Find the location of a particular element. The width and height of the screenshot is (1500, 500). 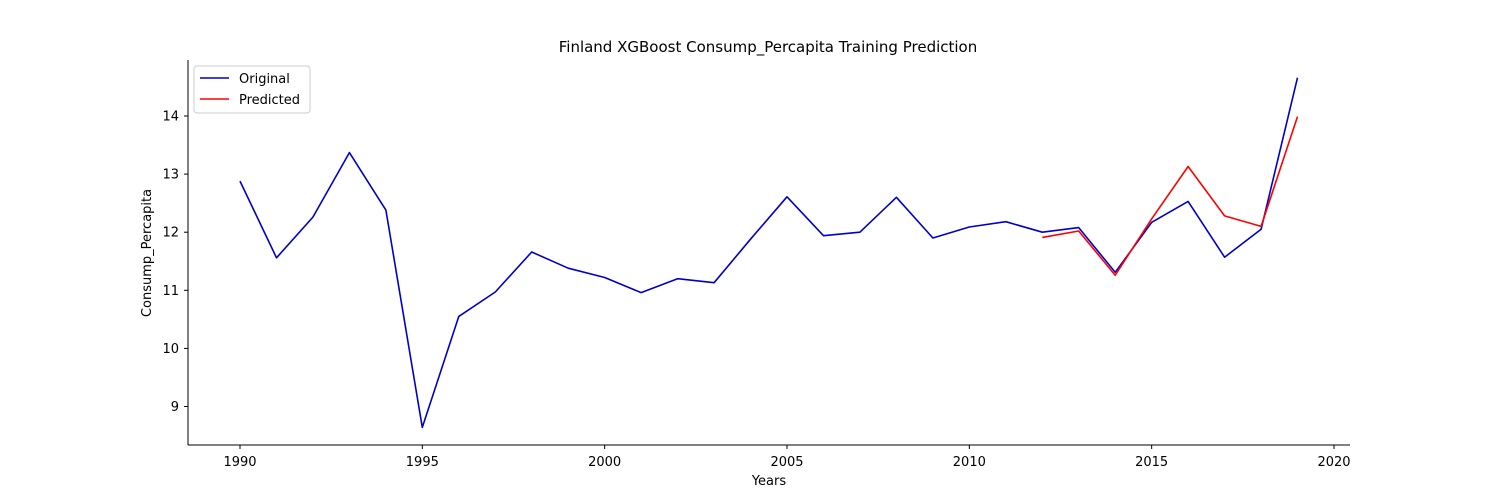

y-tick-label: 12 is located at coordinates (170, 233).